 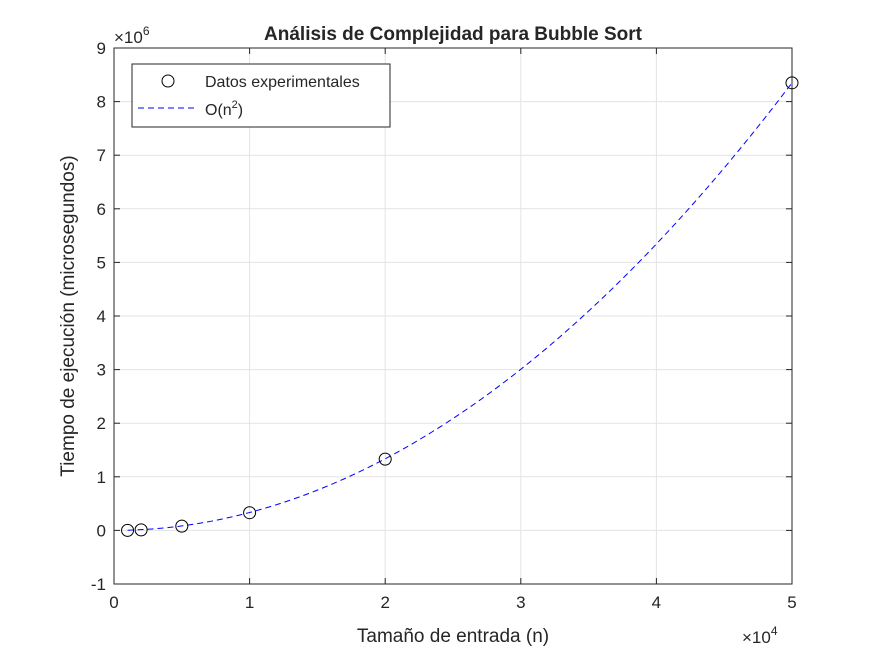 I want to click on y-tick-label: 8, so click(x=101, y=102).